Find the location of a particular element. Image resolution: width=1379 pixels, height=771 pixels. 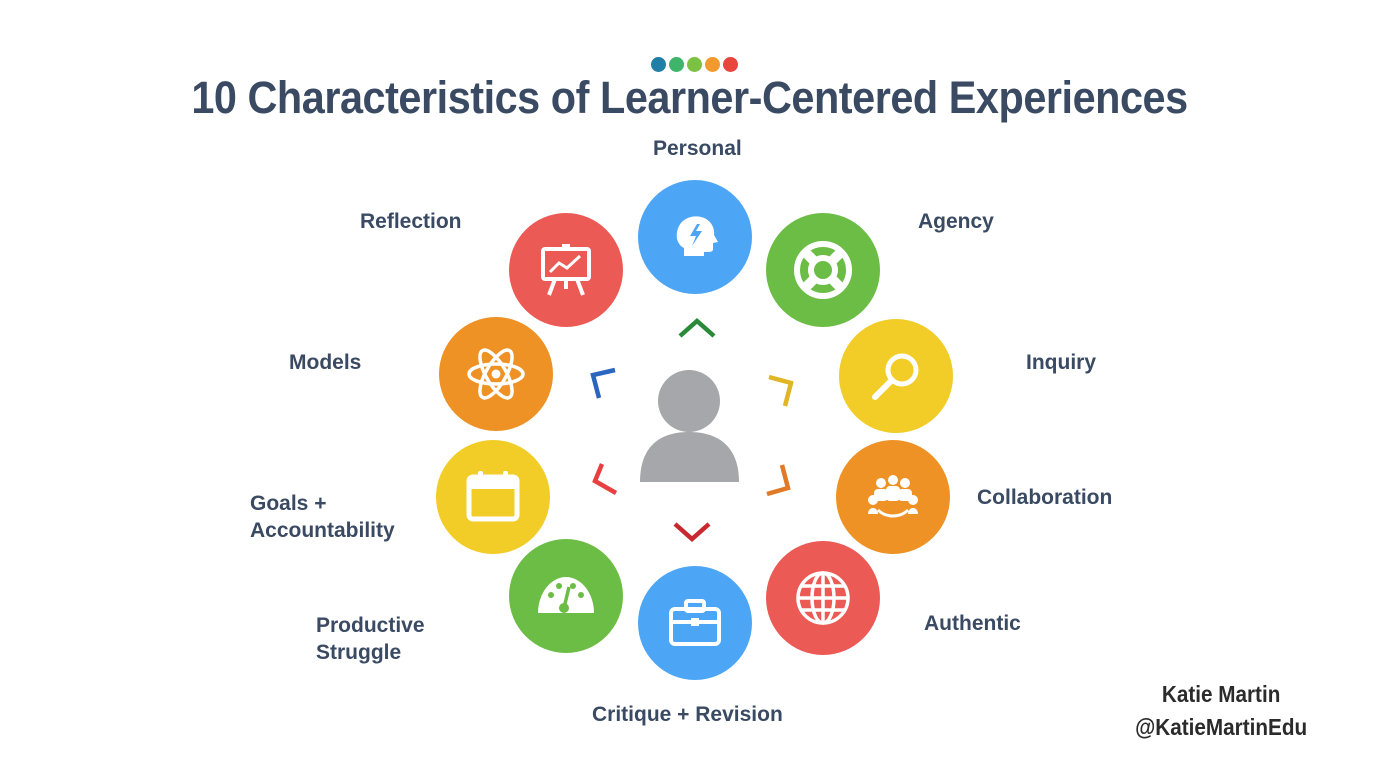

globe-icon is located at coordinates (823, 598).